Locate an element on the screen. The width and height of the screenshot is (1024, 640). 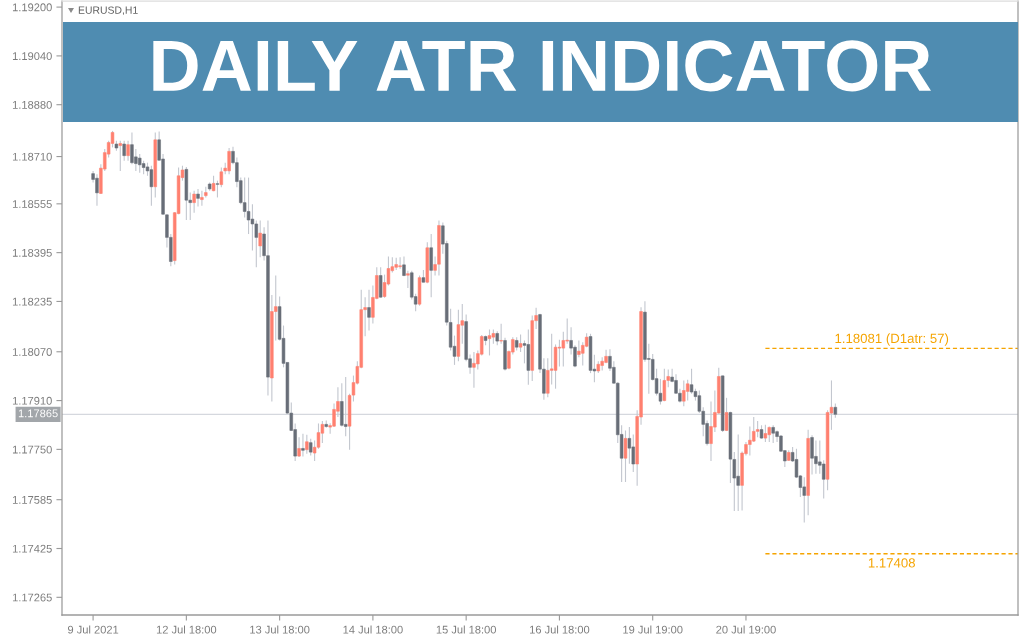
x-tick-label: 14 Jul 18:00 is located at coordinates (373, 629).